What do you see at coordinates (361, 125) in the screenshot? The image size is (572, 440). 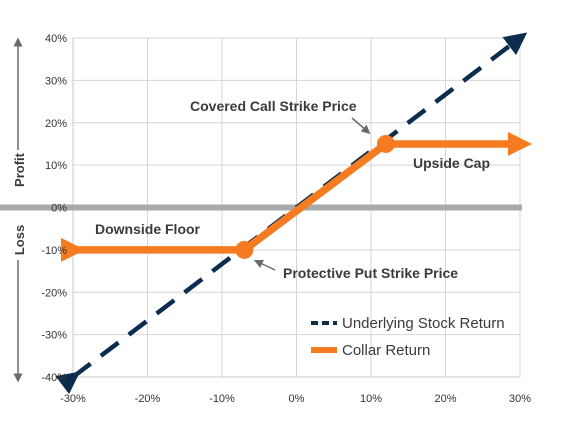 I see `covered-call-pointer` at bounding box center [361, 125].